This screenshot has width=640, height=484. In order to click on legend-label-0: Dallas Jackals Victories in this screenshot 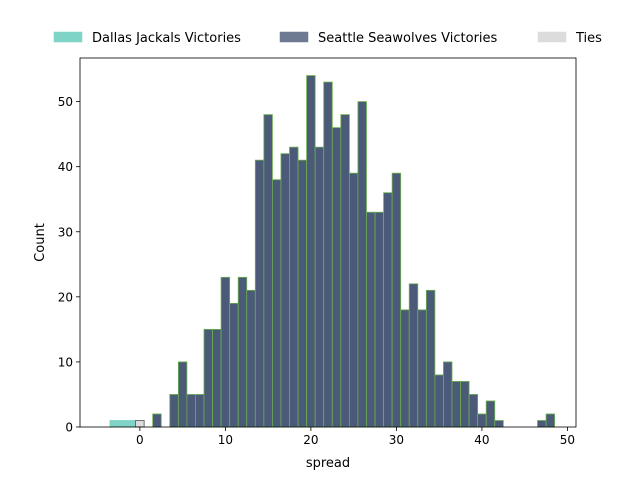, I will do `click(166, 38)`.